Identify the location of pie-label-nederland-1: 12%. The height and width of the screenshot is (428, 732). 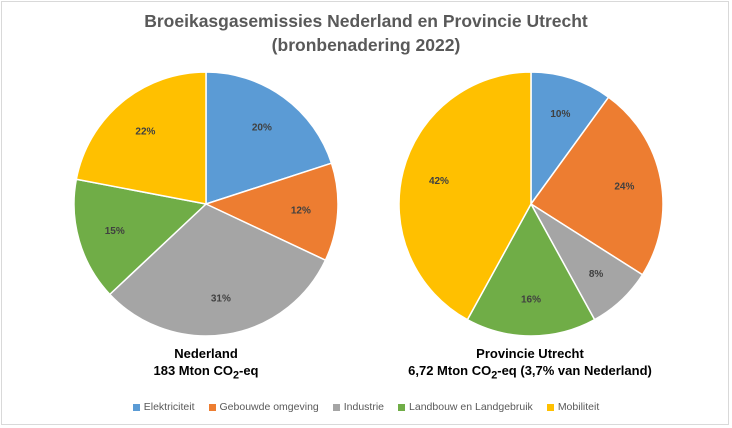
(301, 210).